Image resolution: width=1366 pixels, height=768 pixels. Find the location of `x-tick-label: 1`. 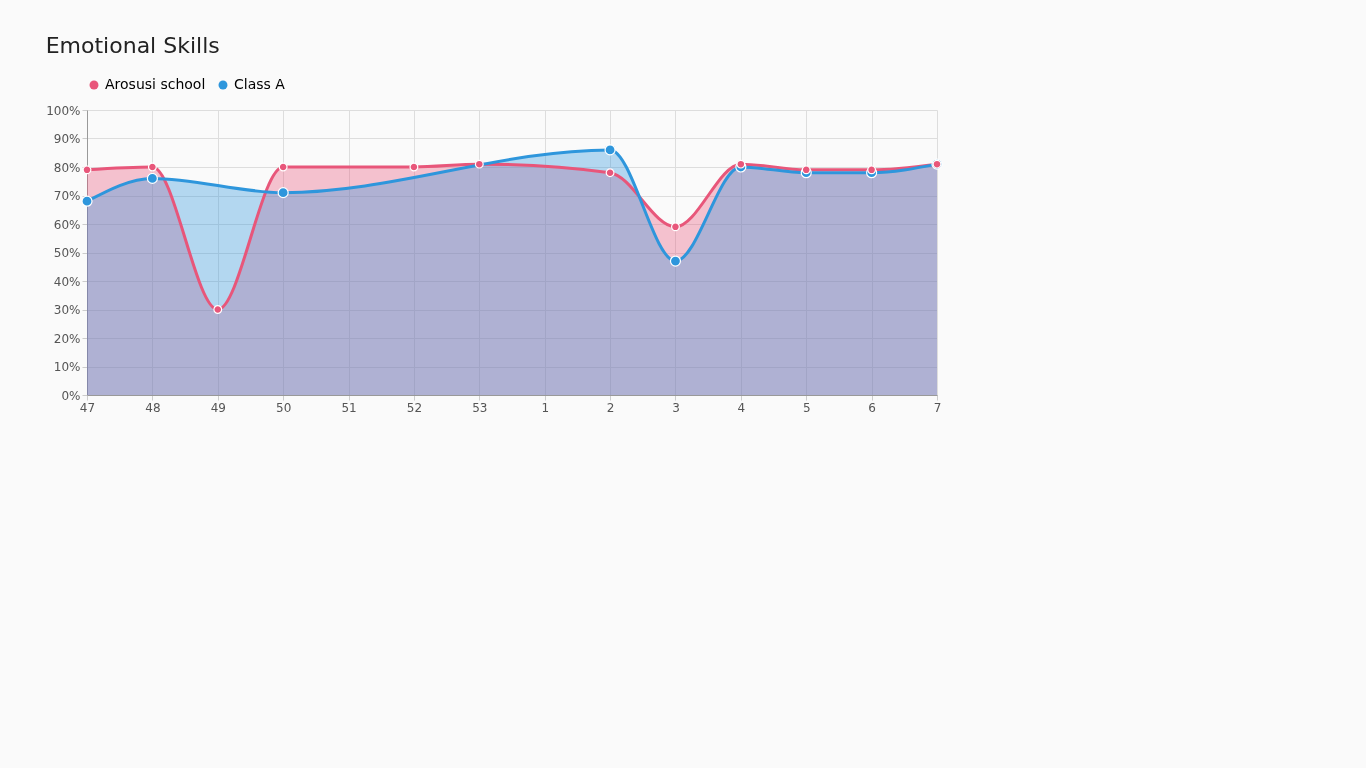

x-tick-label: 1 is located at coordinates (545, 407).